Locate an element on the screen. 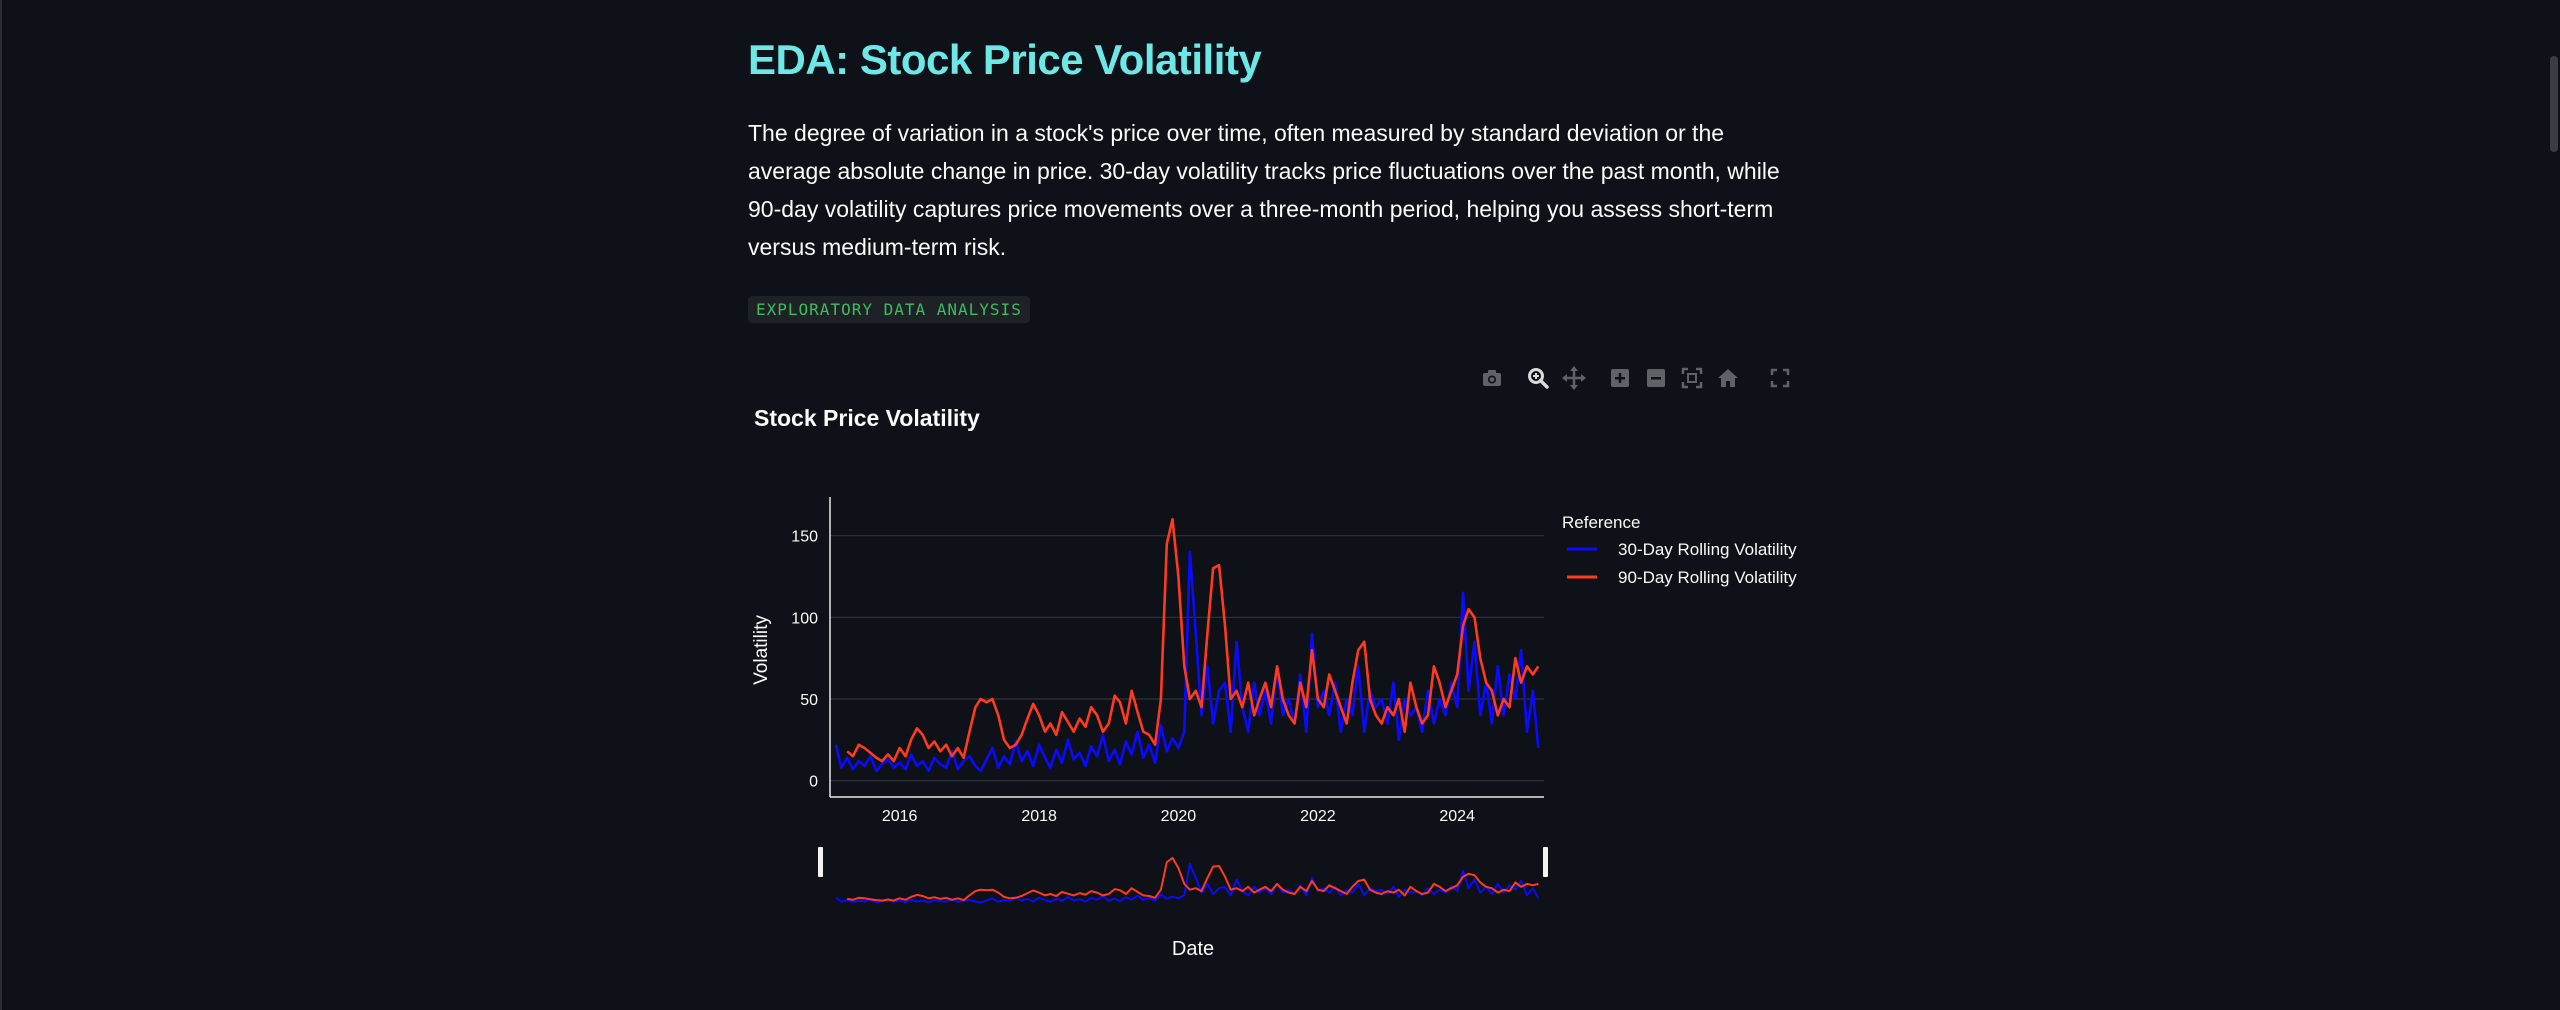  x-tick-label-2024: 2024 is located at coordinates (1457, 816).